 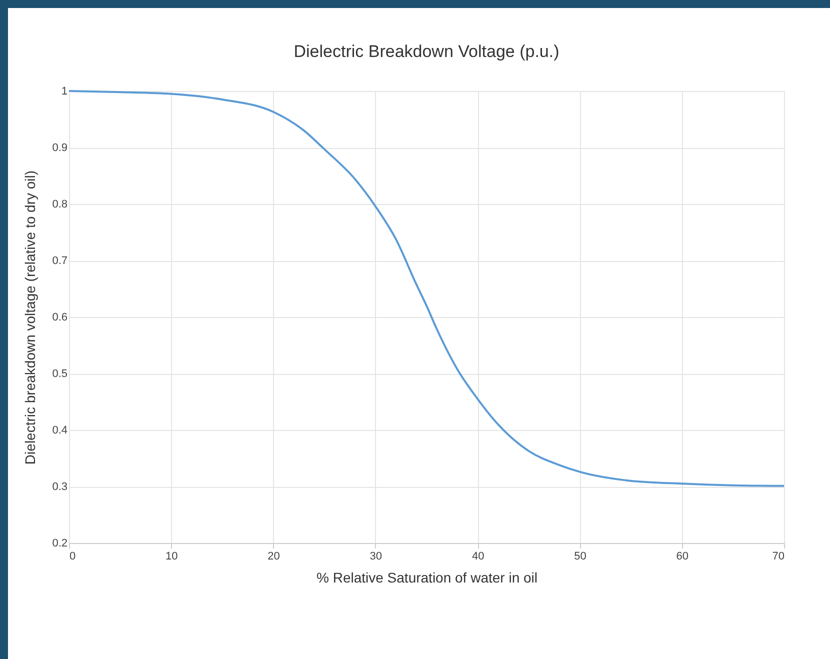 I want to click on x-tick-label: 10, so click(x=172, y=556).